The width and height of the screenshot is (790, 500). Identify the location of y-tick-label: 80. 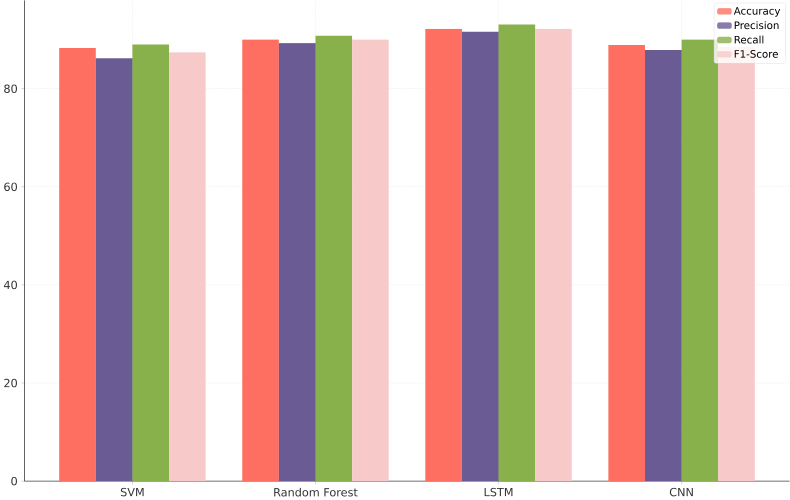
(10, 88).